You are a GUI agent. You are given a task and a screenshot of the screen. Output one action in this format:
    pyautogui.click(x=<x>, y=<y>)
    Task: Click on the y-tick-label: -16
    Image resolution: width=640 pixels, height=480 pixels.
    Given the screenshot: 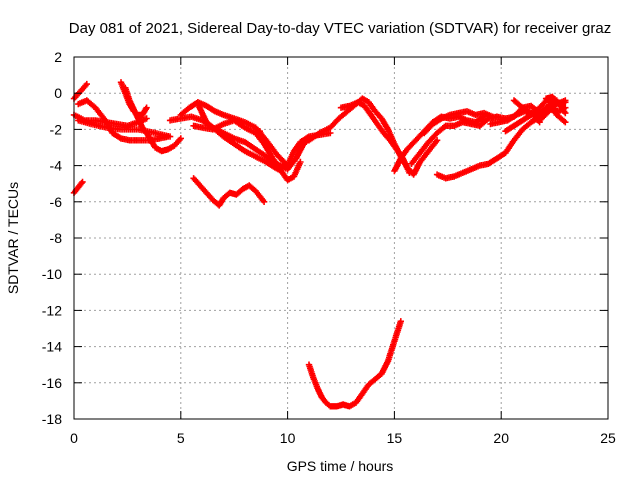 What is the action you would take?
    pyautogui.click(x=52, y=383)
    